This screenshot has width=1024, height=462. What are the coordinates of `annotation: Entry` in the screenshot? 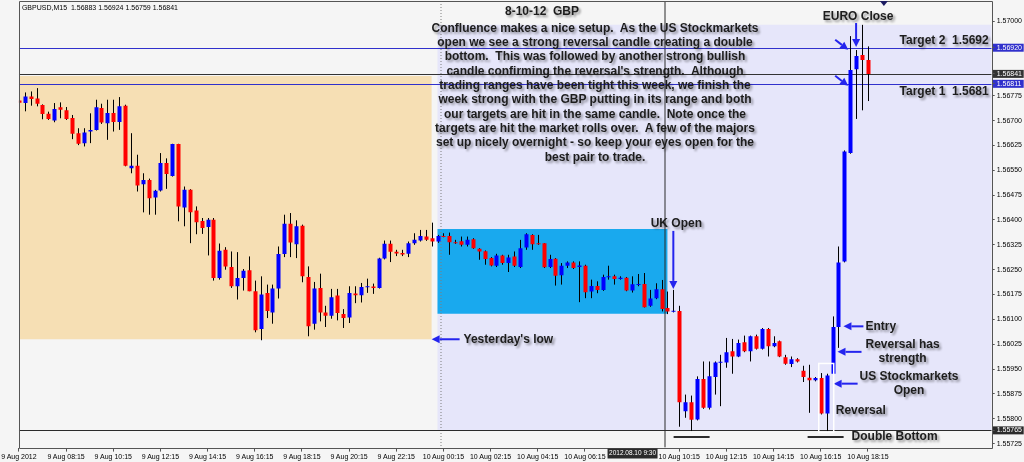 It's located at (881, 325).